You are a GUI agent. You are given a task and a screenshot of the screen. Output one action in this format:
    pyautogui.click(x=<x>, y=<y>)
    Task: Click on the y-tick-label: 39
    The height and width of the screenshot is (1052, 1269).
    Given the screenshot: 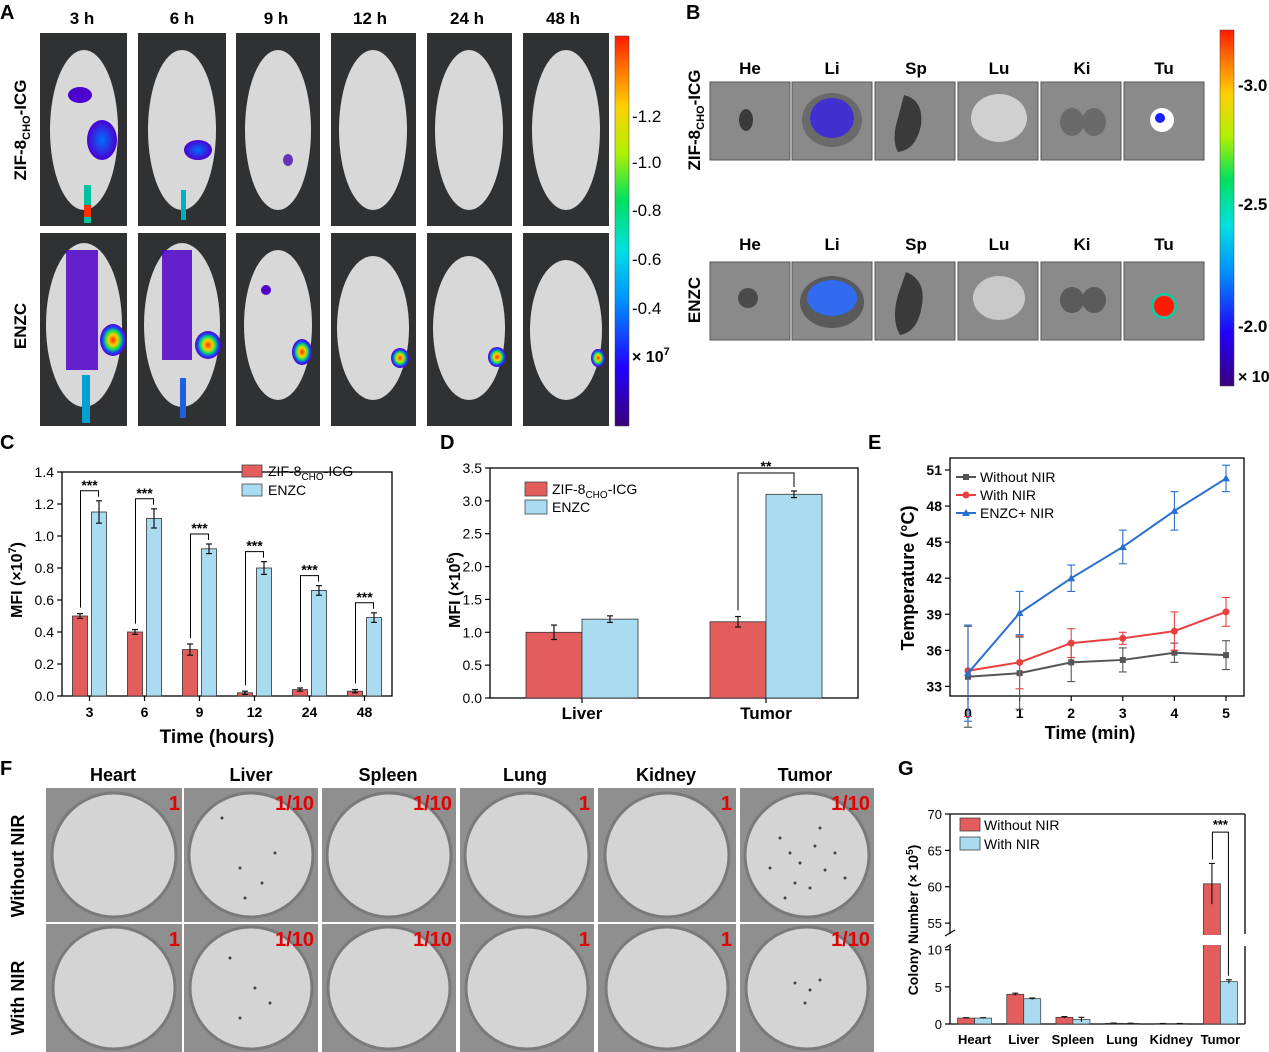 What is the action you would take?
    pyautogui.click(x=934, y=614)
    